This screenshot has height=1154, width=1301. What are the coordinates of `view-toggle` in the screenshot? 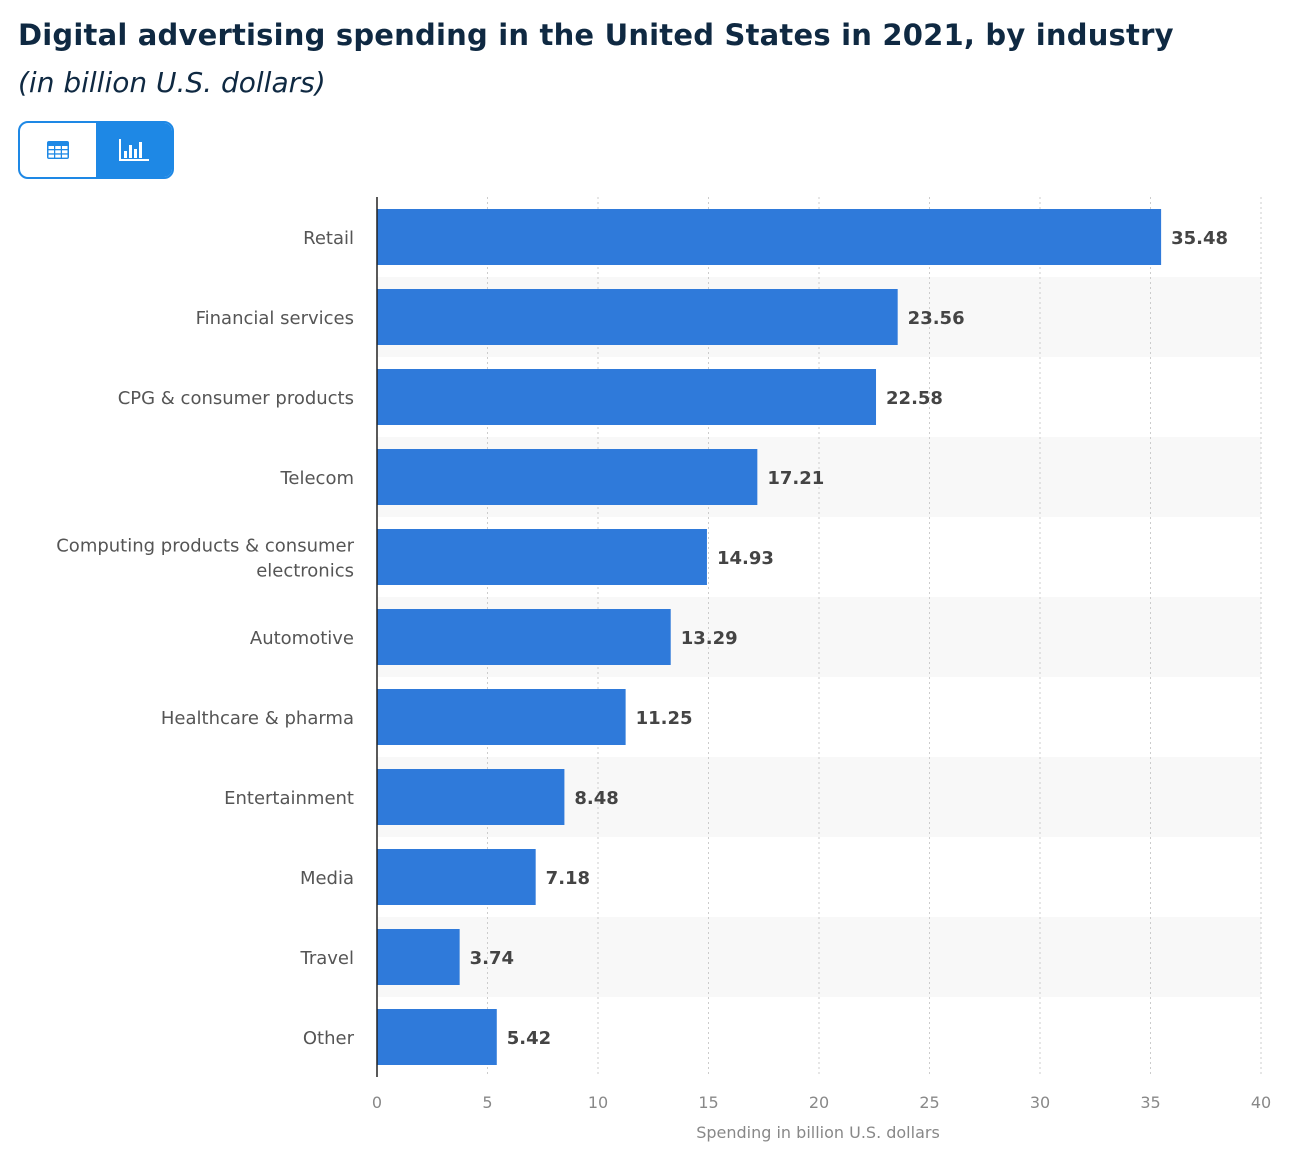 It's located at (96, 150).